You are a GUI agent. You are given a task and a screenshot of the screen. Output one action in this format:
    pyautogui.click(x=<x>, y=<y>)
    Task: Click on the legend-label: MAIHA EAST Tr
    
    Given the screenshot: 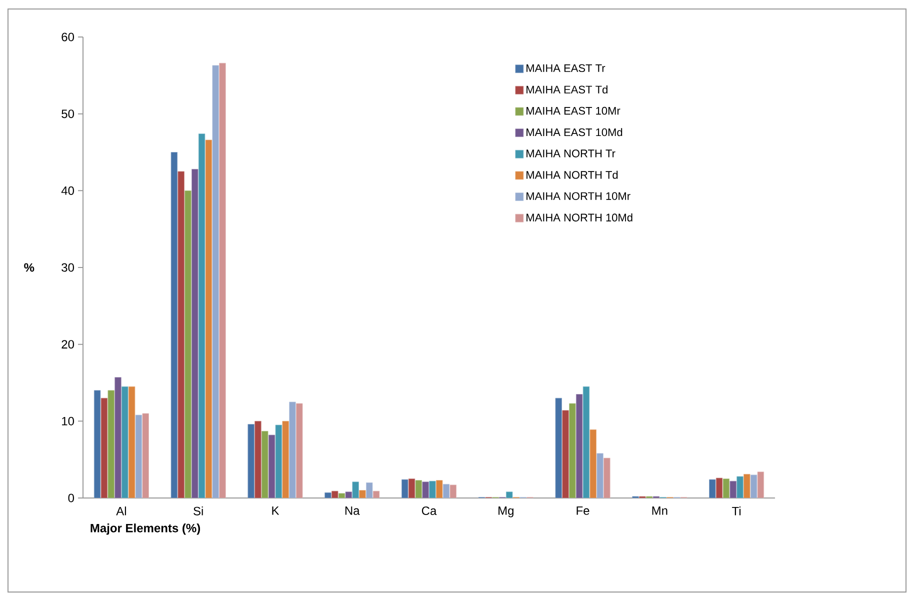 What is the action you would take?
    pyautogui.click(x=566, y=68)
    